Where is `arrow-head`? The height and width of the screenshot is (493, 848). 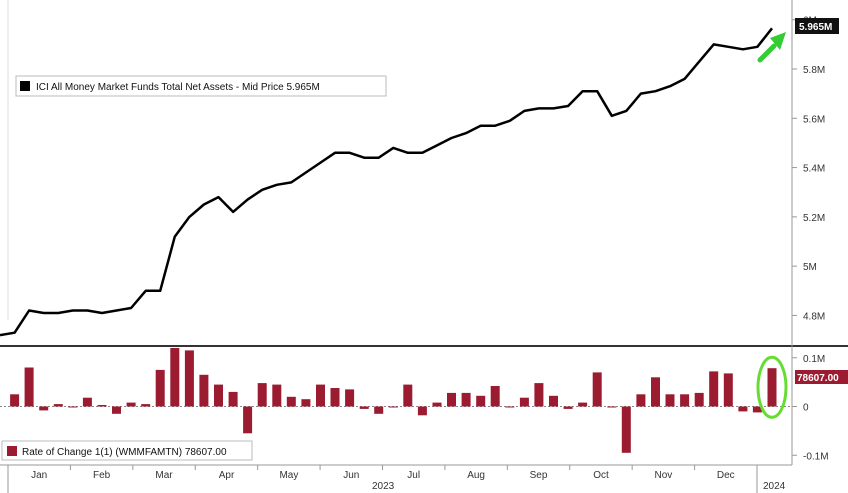 arrow-head is located at coordinates (778, 41).